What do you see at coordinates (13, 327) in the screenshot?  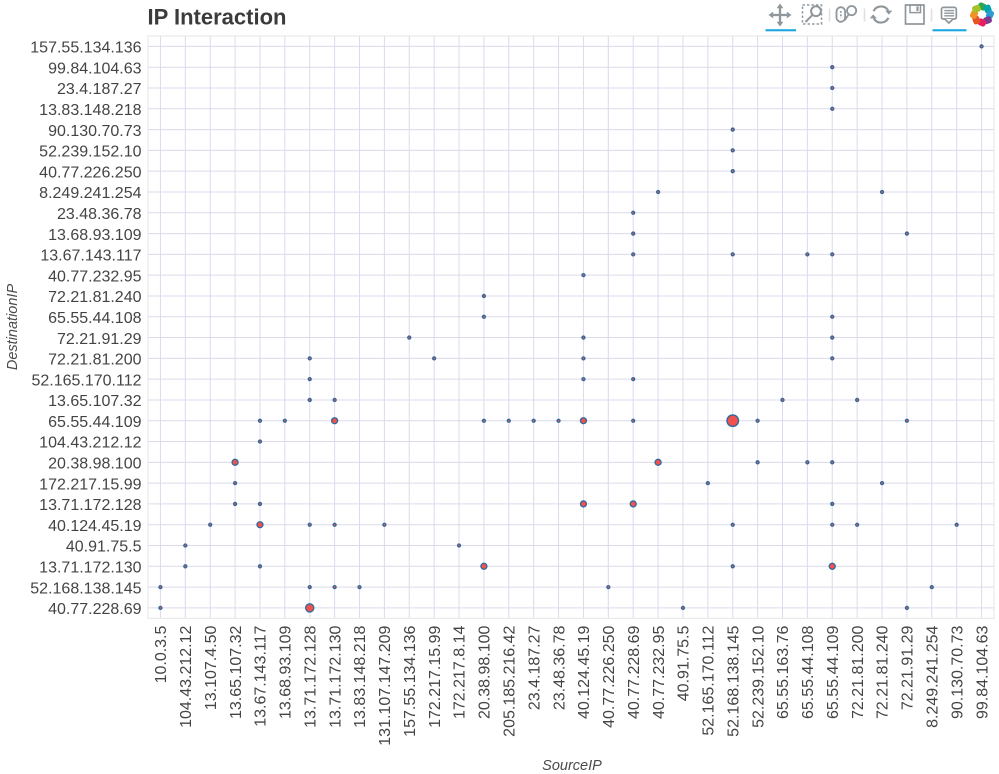 I see `svg-text: DestinationIP` at bounding box center [13, 327].